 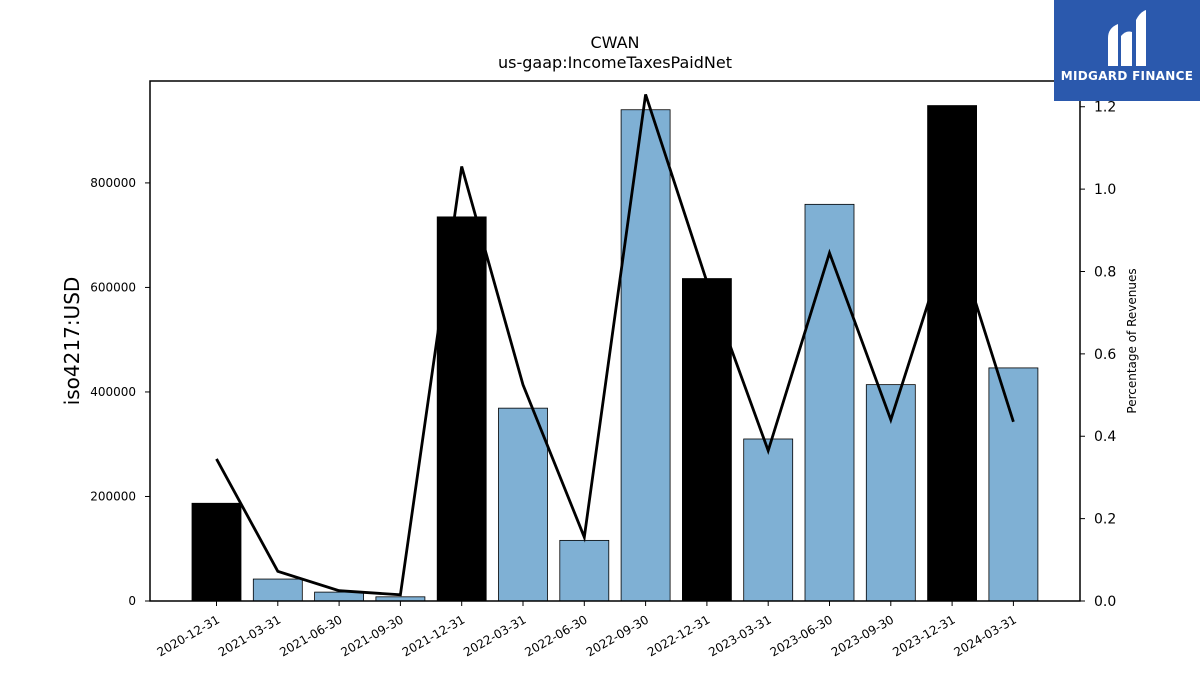 I want to click on x-tick-label: 2023-09-30, so click(x=862, y=635).